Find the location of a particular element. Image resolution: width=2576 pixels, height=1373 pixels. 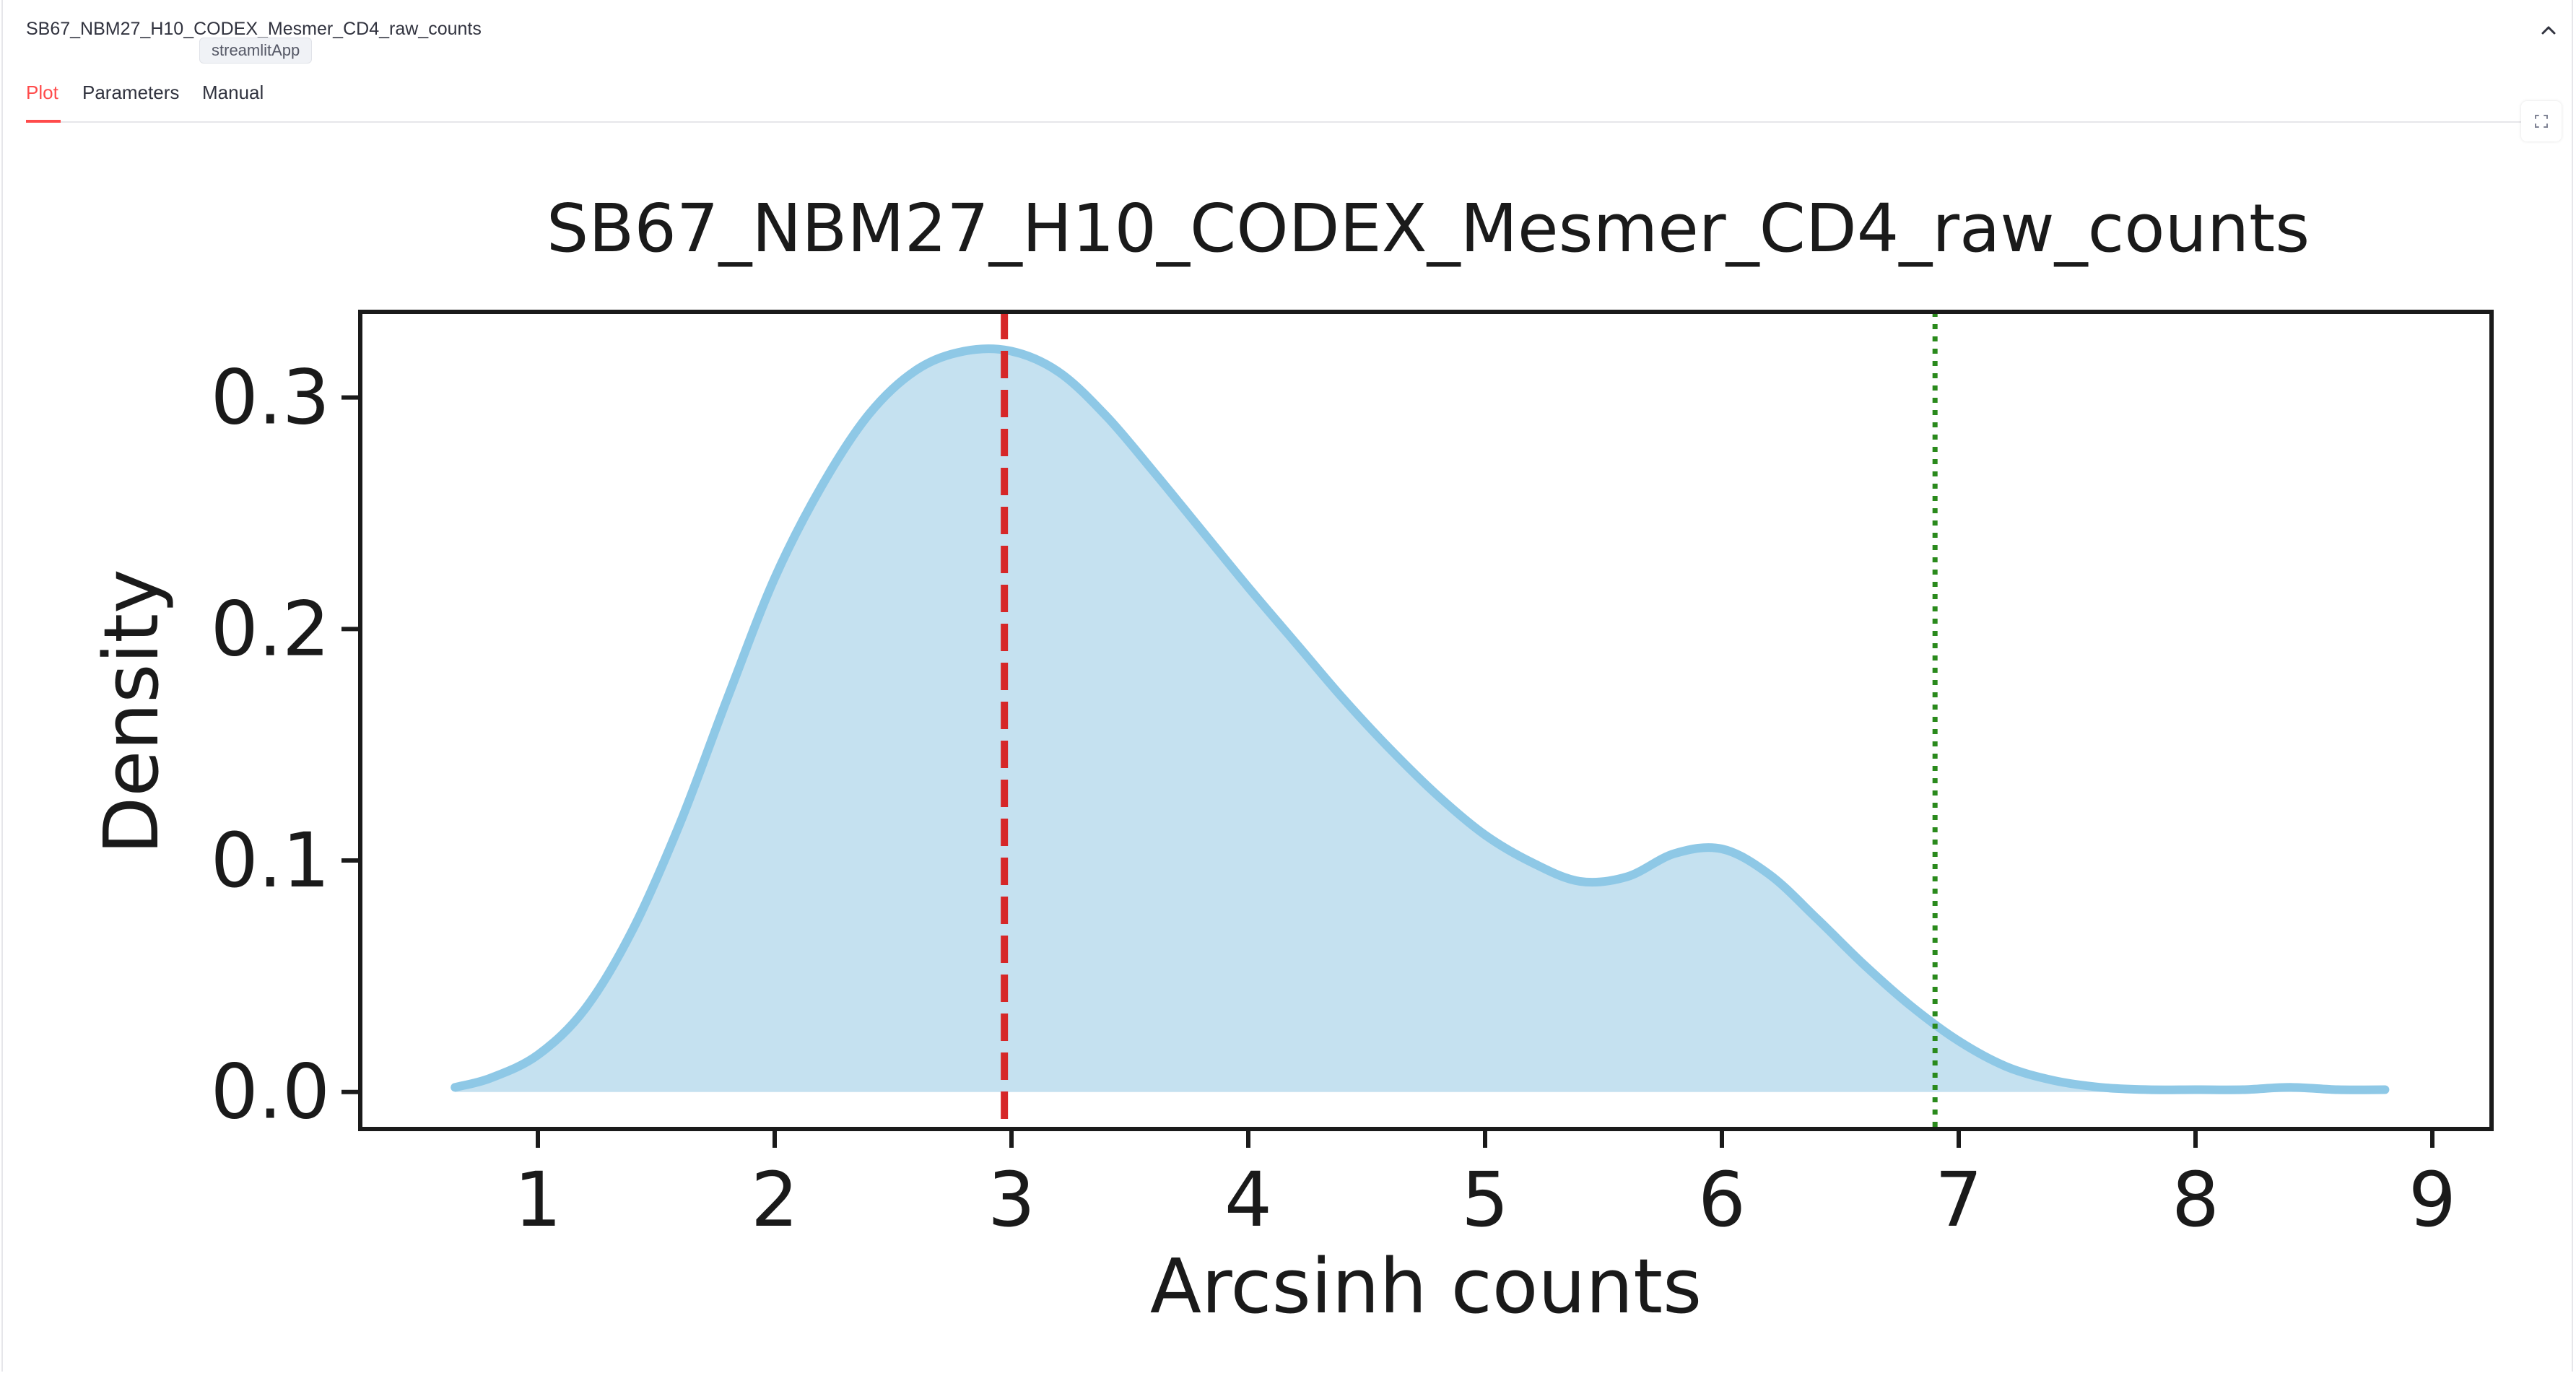

x-tick-label: 4 is located at coordinates (1248, 1200).